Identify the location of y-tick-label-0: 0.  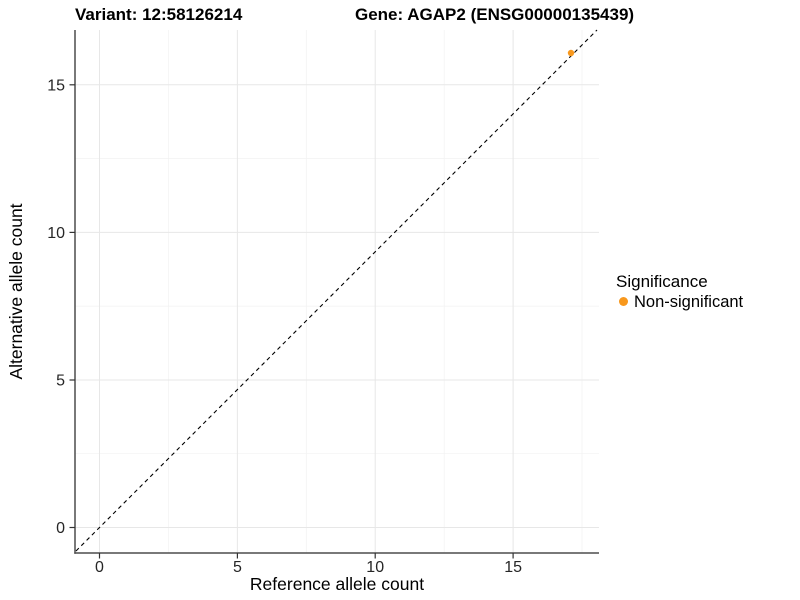
(60, 528).